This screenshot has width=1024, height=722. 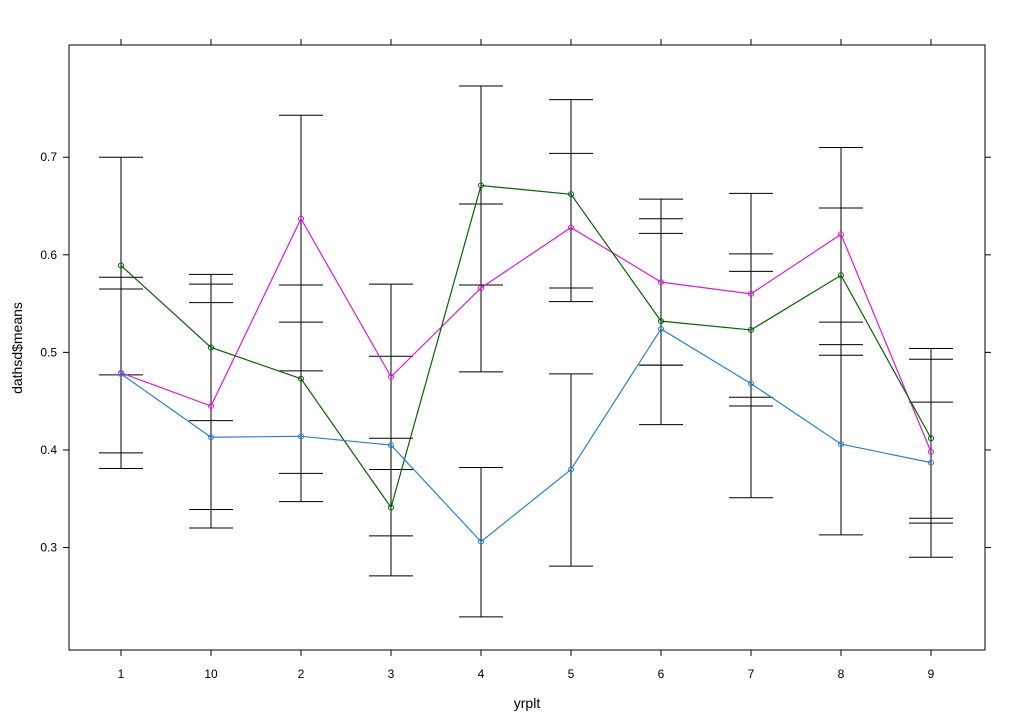 What do you see at coordinates (17, 348) in the screenshot?
I see `y-axis-label: dathsd$means` at bounding box center [17, 348].